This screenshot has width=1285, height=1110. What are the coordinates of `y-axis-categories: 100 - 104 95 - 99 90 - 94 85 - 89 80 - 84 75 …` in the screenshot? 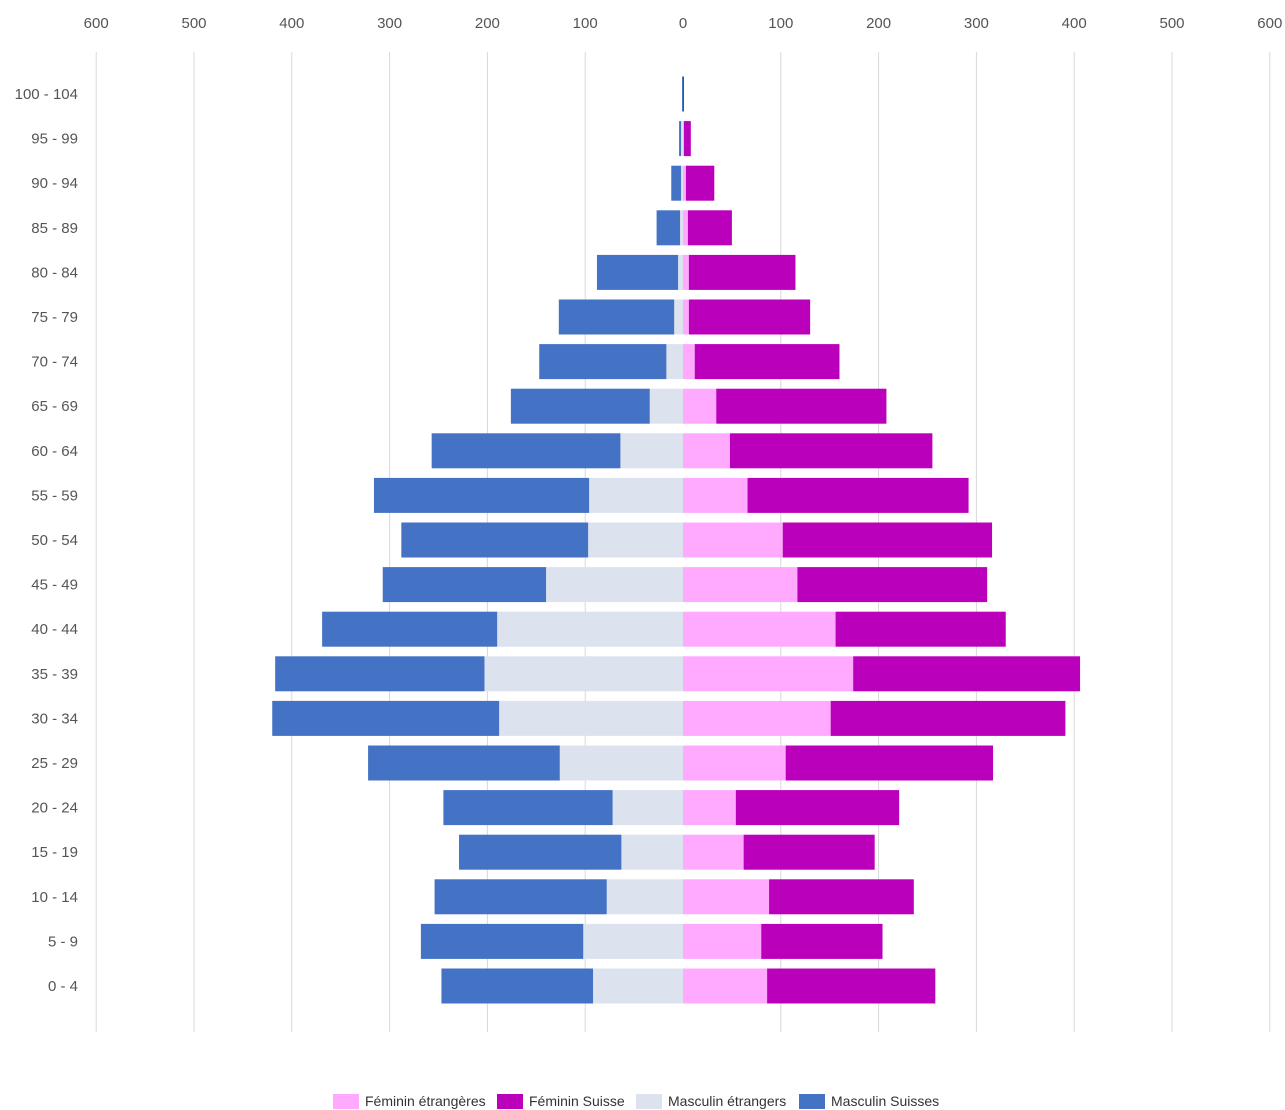 It's located at (46, 540).